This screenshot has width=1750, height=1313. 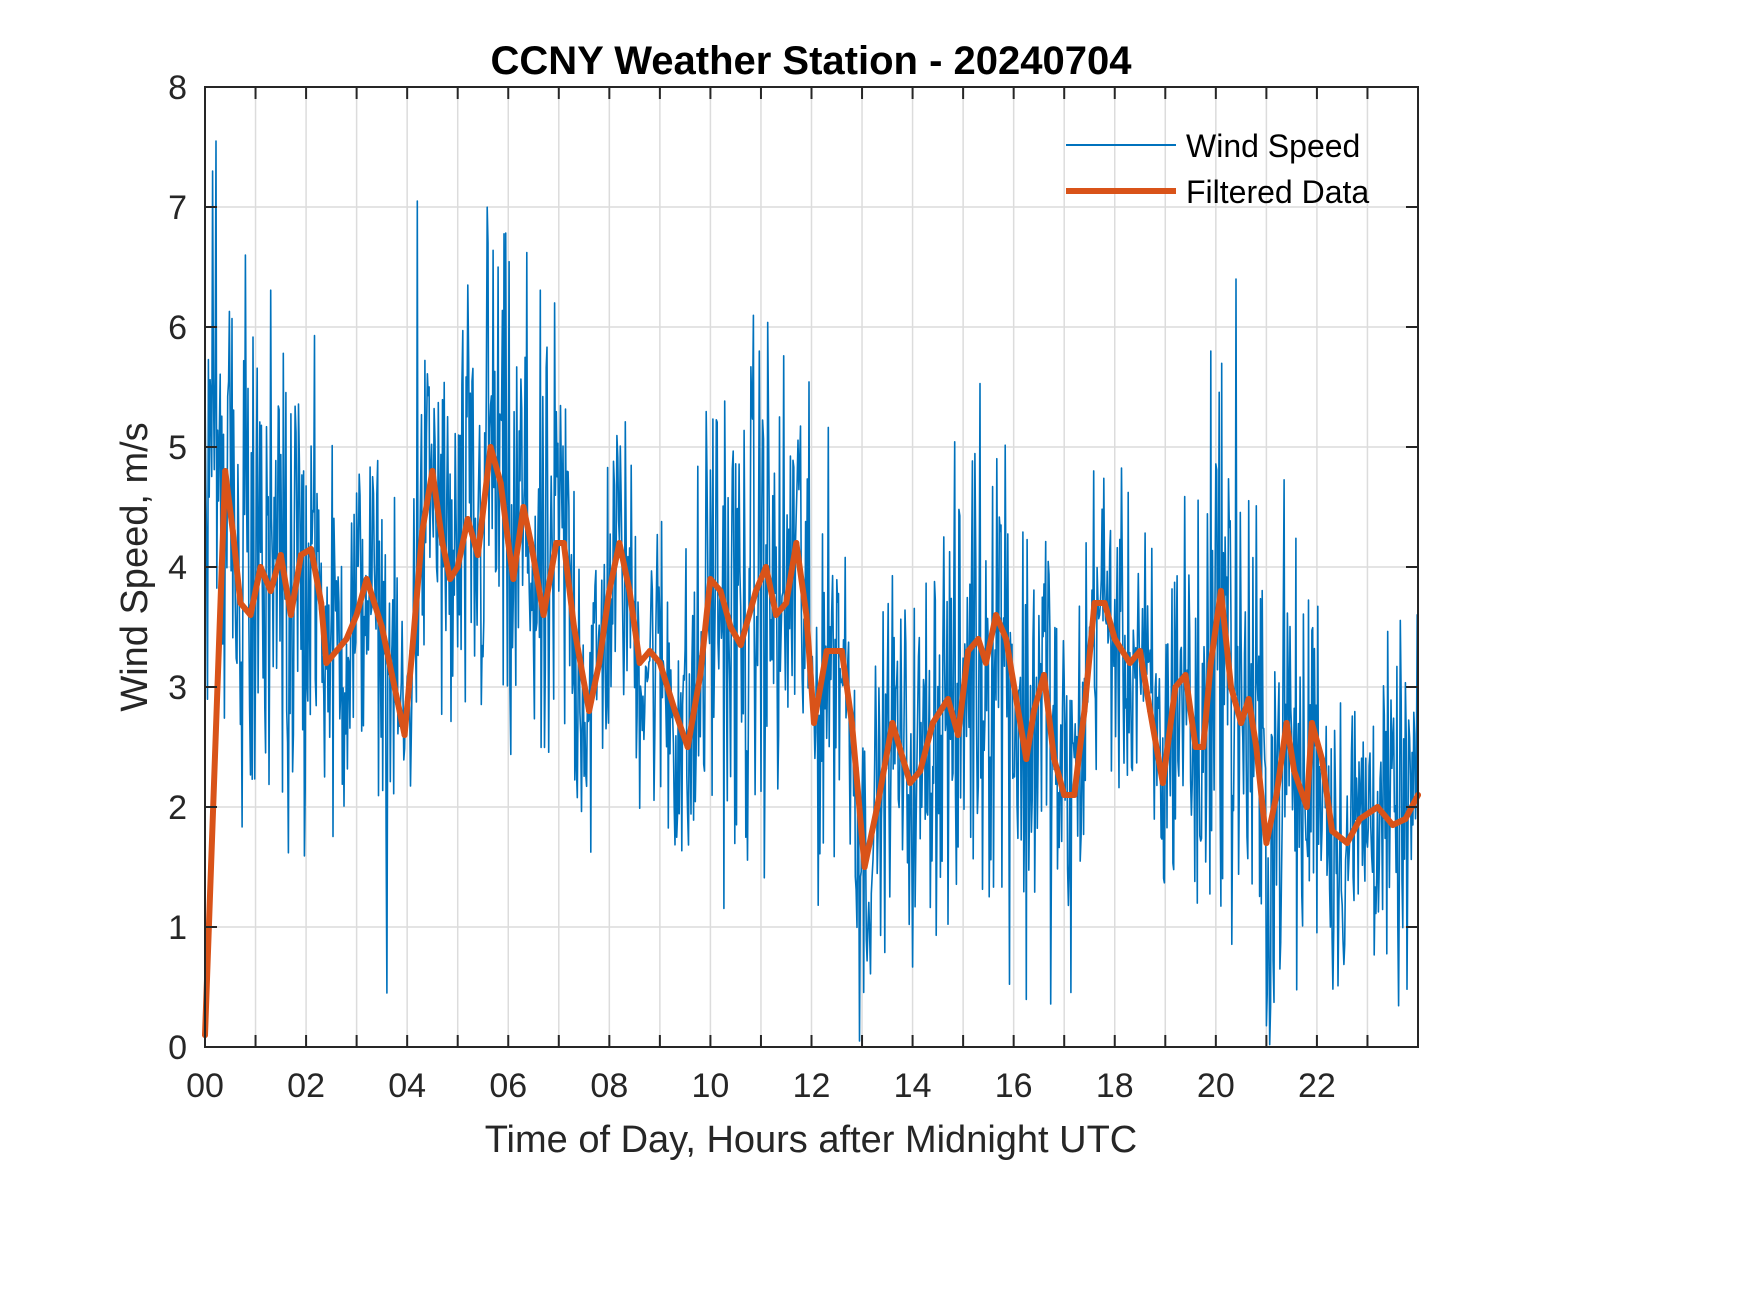 I want to click on x-tick-label: 14, so click(x=913, y=1086).